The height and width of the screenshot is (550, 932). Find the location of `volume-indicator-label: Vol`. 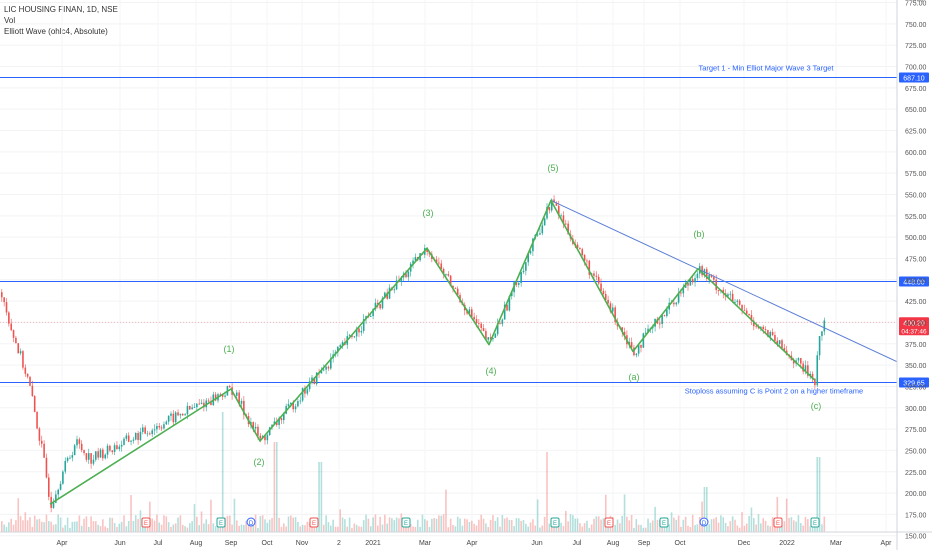

volume-indicator-label: Vol is located at coordinates (10, 20).